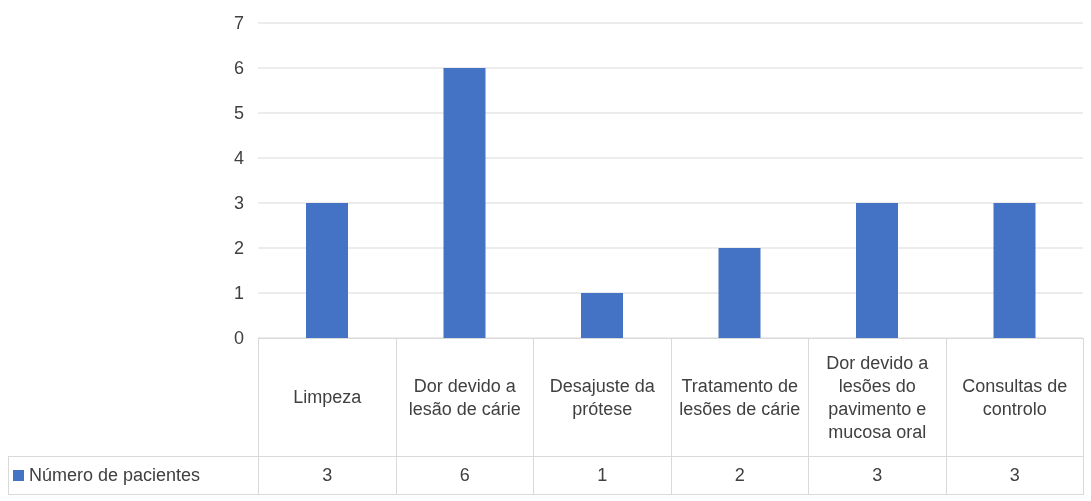 The height and width of the screenshot is (501, 1091). I want to click on legend-label: Número de pacientes, so click(115, 475).